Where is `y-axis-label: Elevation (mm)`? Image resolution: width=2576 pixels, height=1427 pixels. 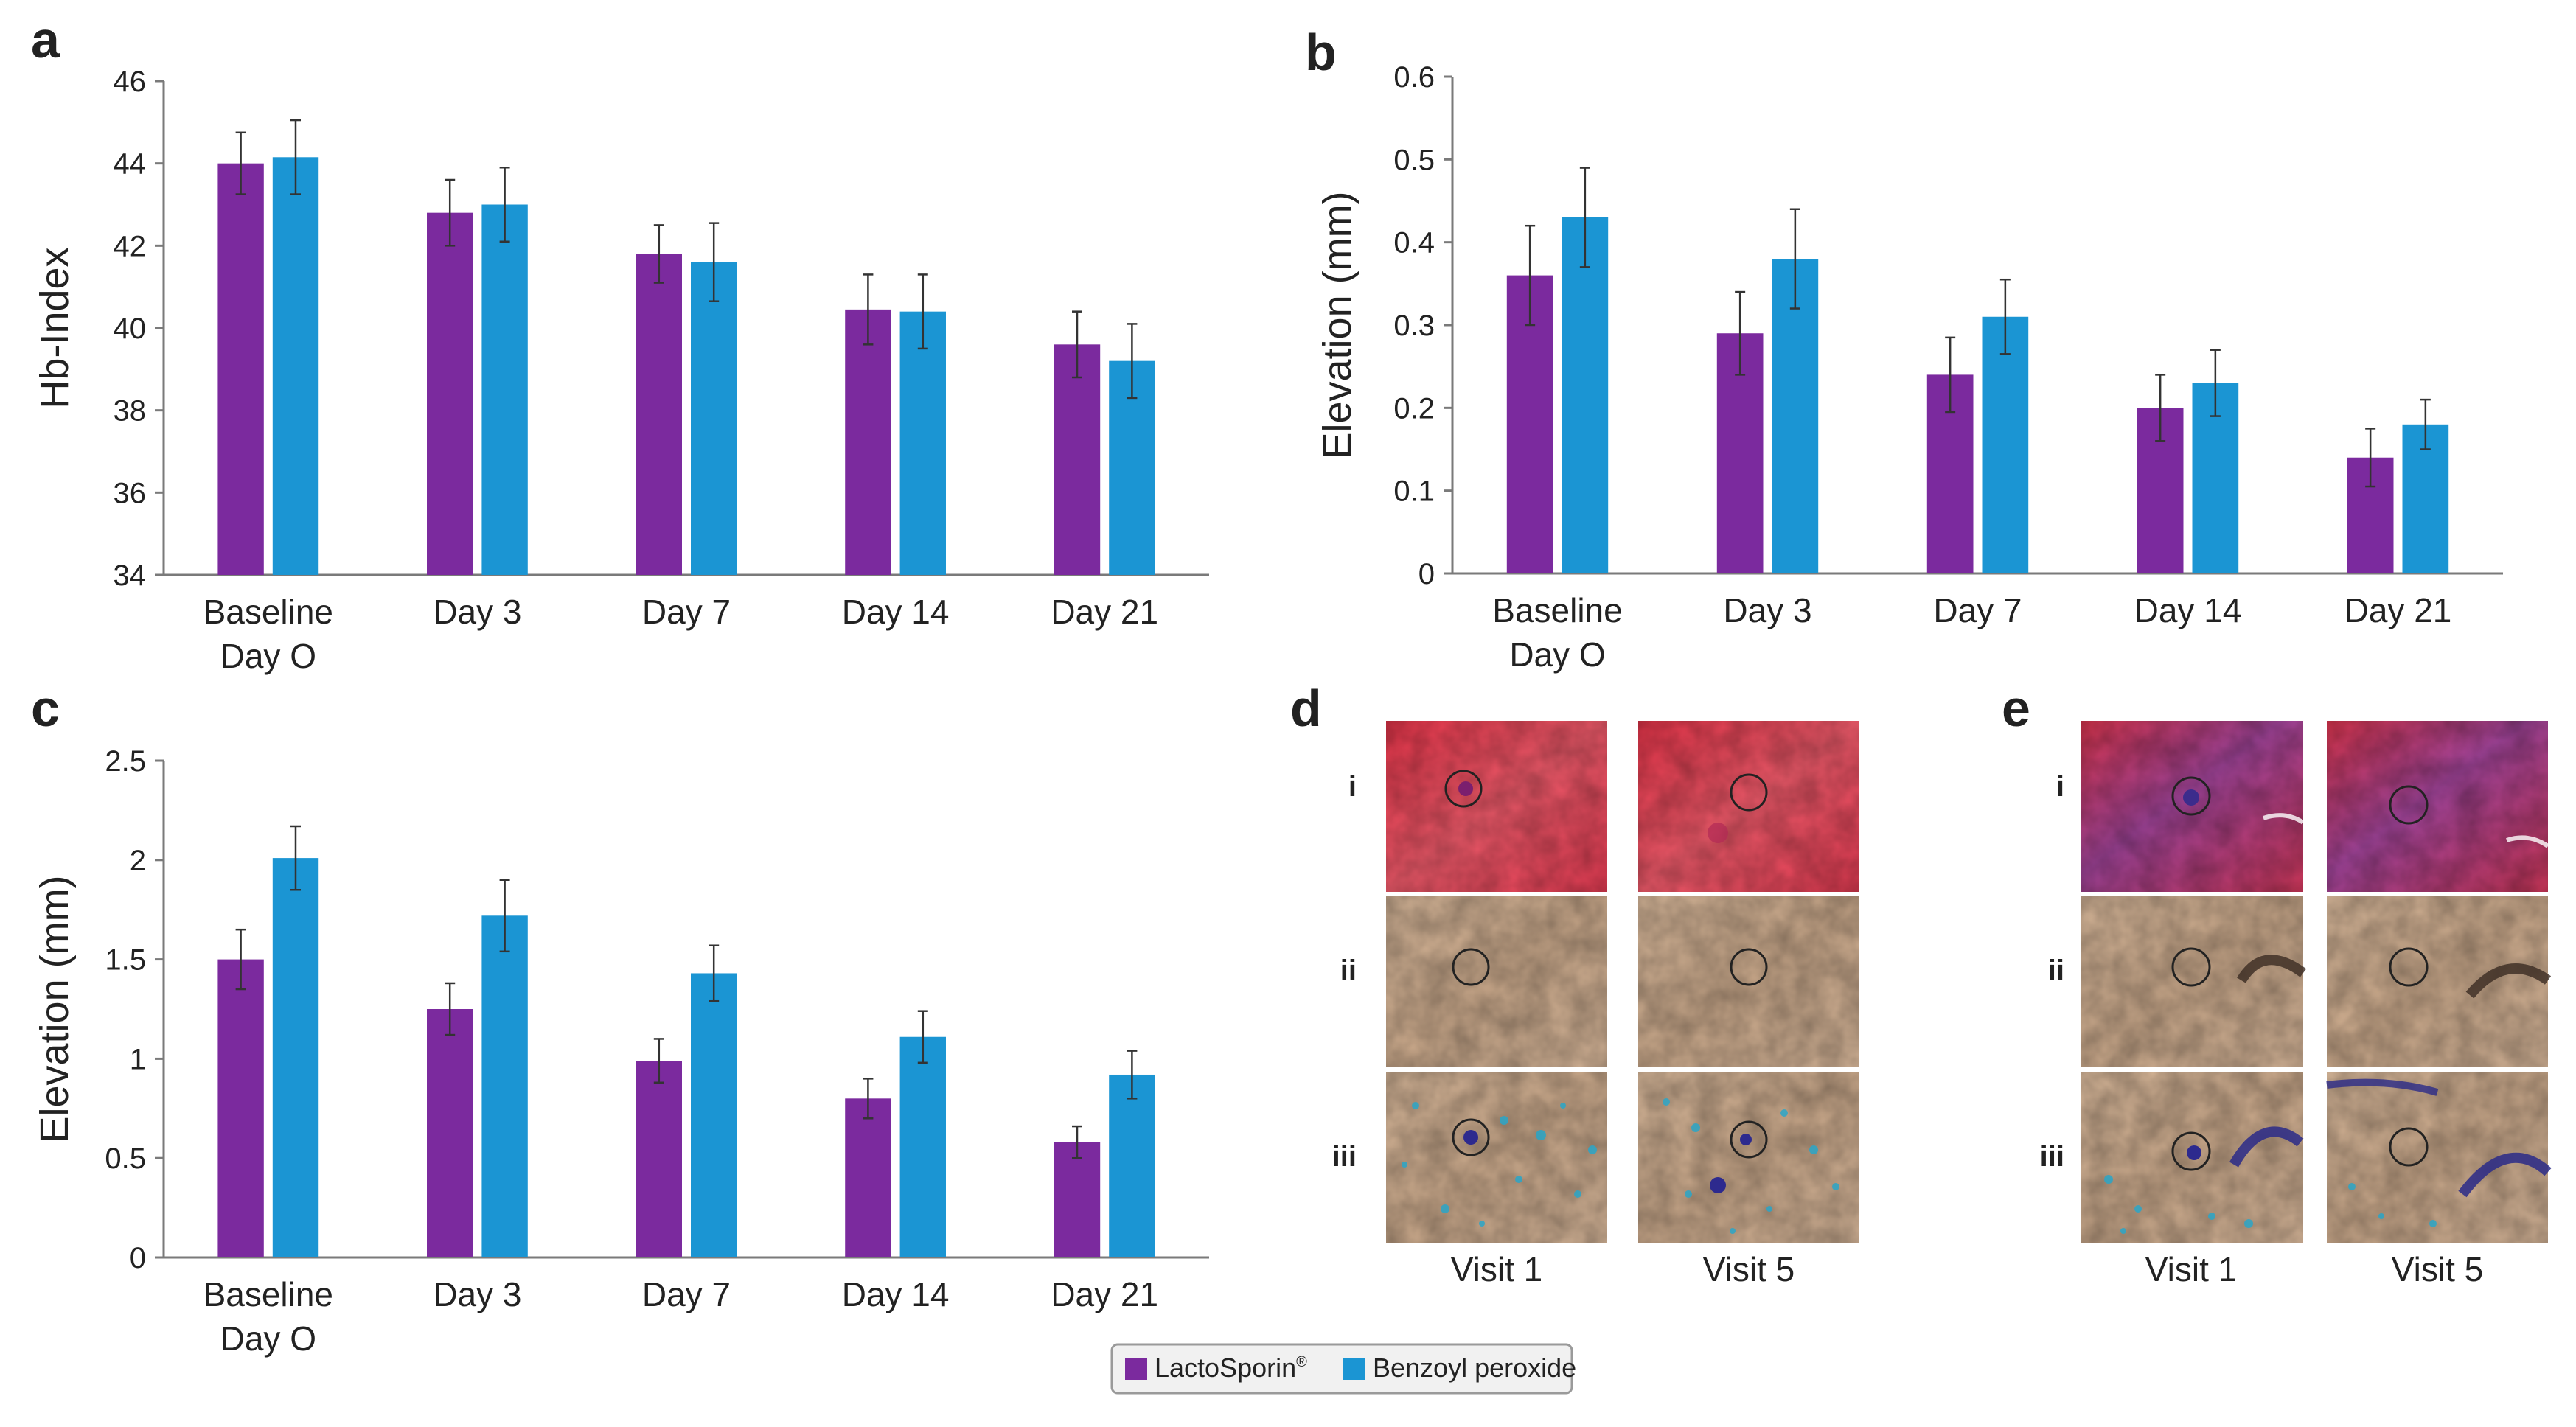
y-axis-label: Elevation (mm) is located at coordinates (1337, 324).